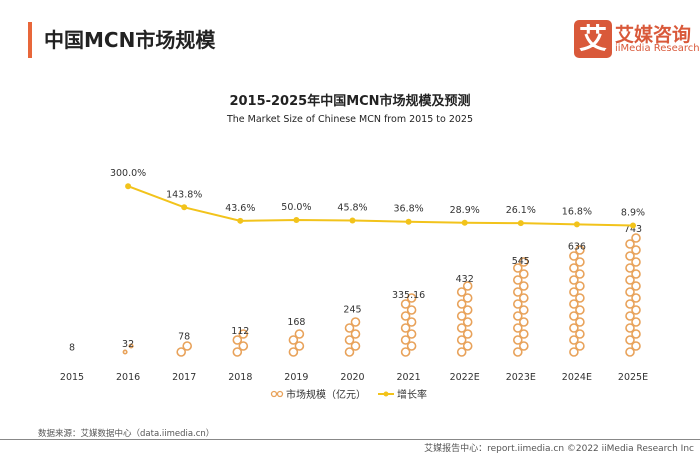  I want to click on x-tick-label: 2024E, so click(577, 377).